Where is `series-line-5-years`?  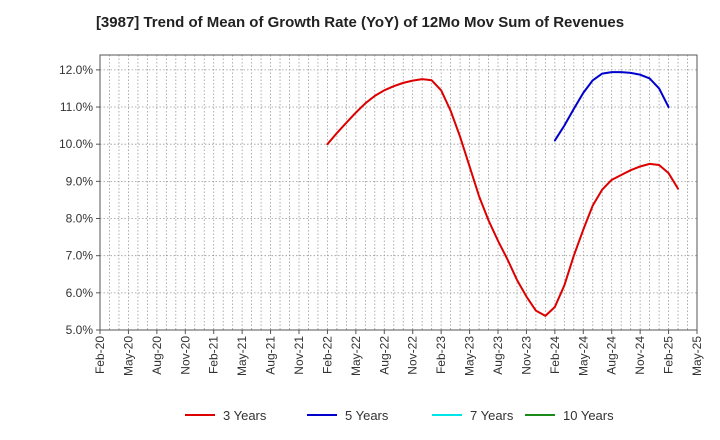
series-line-5-years is located at coordinates (611, 106).